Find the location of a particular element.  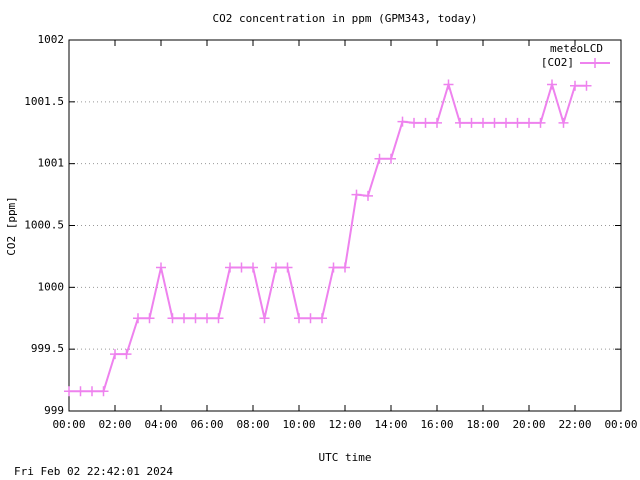

legend-point is located at coordinates (595, 63).